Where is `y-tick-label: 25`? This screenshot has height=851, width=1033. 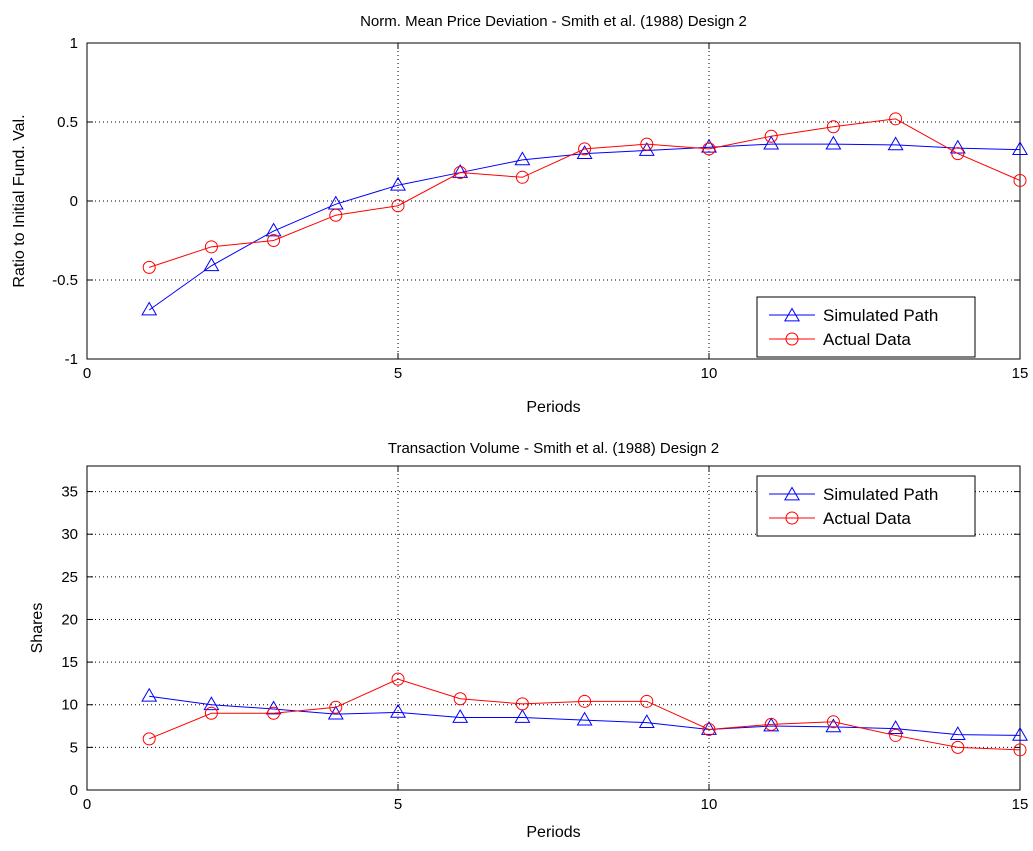 y-tick-label: 25 is located at coordinates (69, 577).